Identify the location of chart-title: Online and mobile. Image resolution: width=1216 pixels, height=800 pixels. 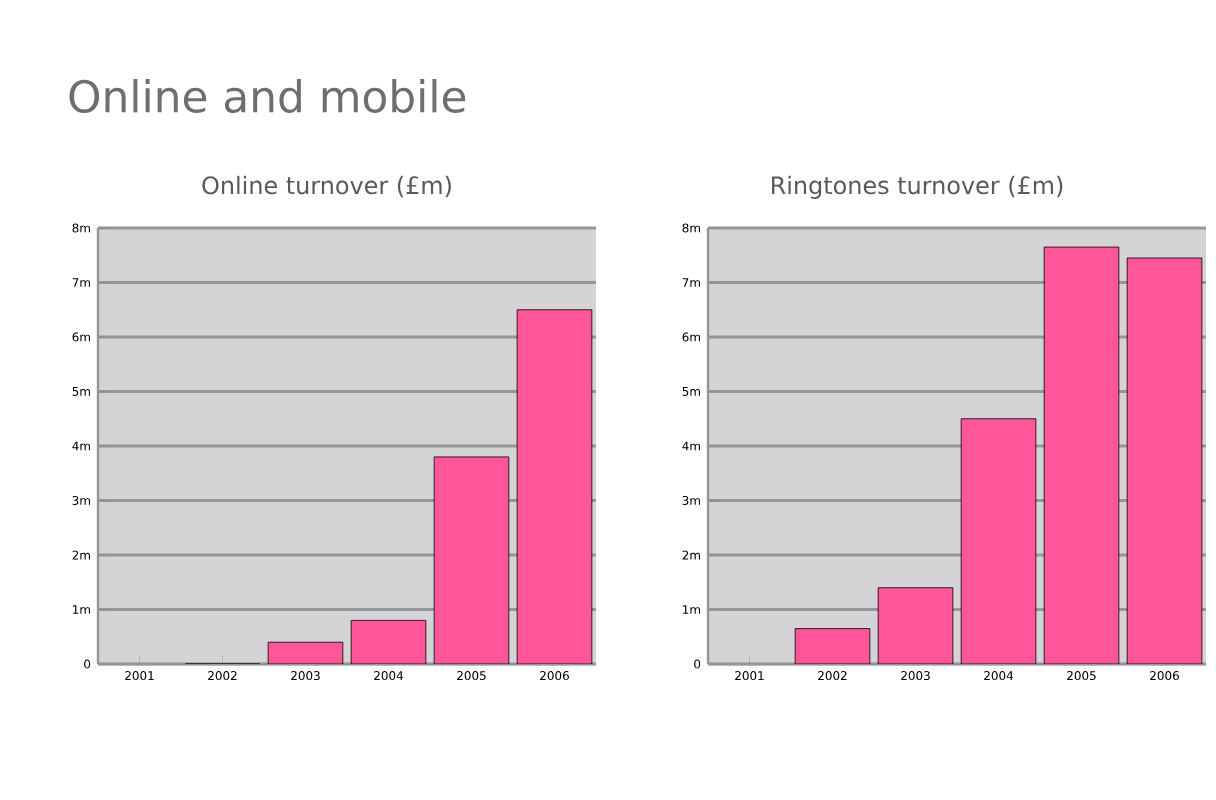
(267, 96).